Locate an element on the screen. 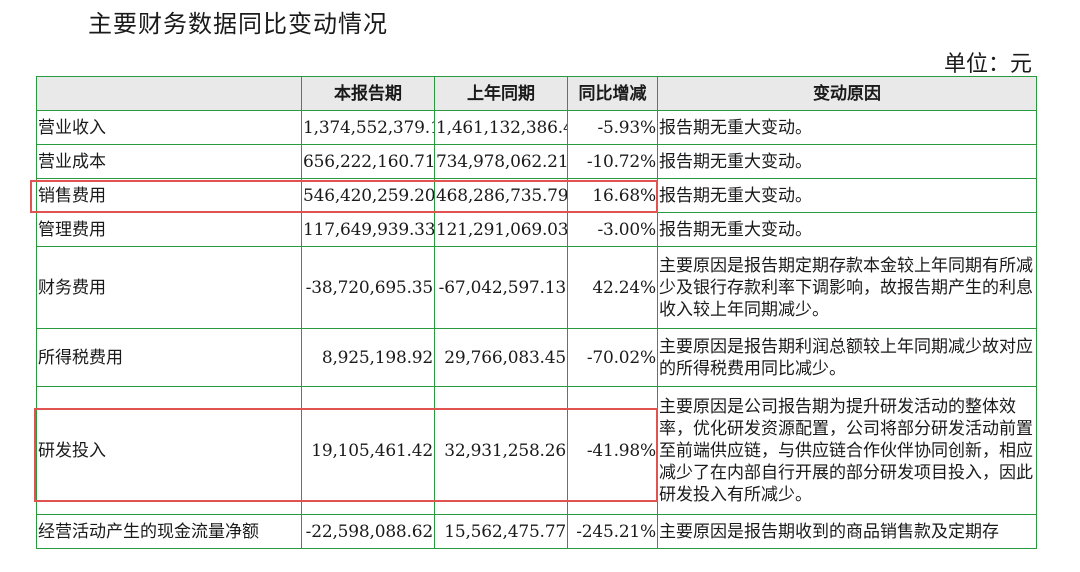 The height and width of the screenshot is (572, 1080). row-change: 16.68% is located at coordinates (612, 195).